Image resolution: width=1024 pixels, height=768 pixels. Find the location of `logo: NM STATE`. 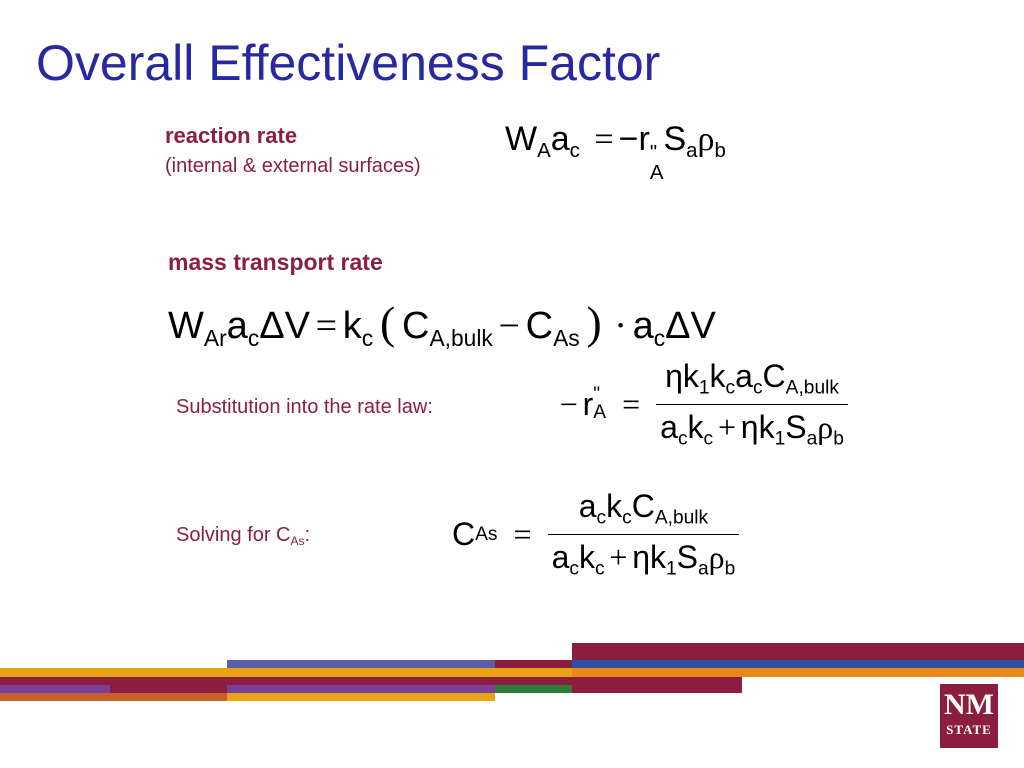

logo: NM STATE is located at coordinates (969, 716).